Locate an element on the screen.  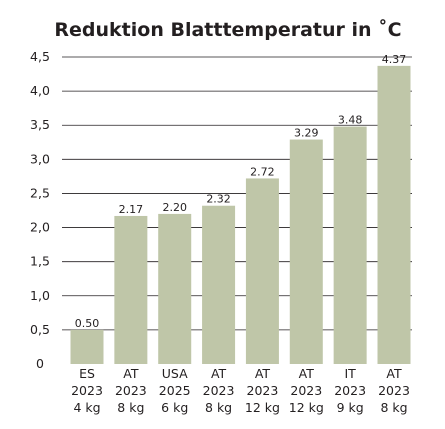
bar-value-label: 2.72 is located at coordinates (262, 171).